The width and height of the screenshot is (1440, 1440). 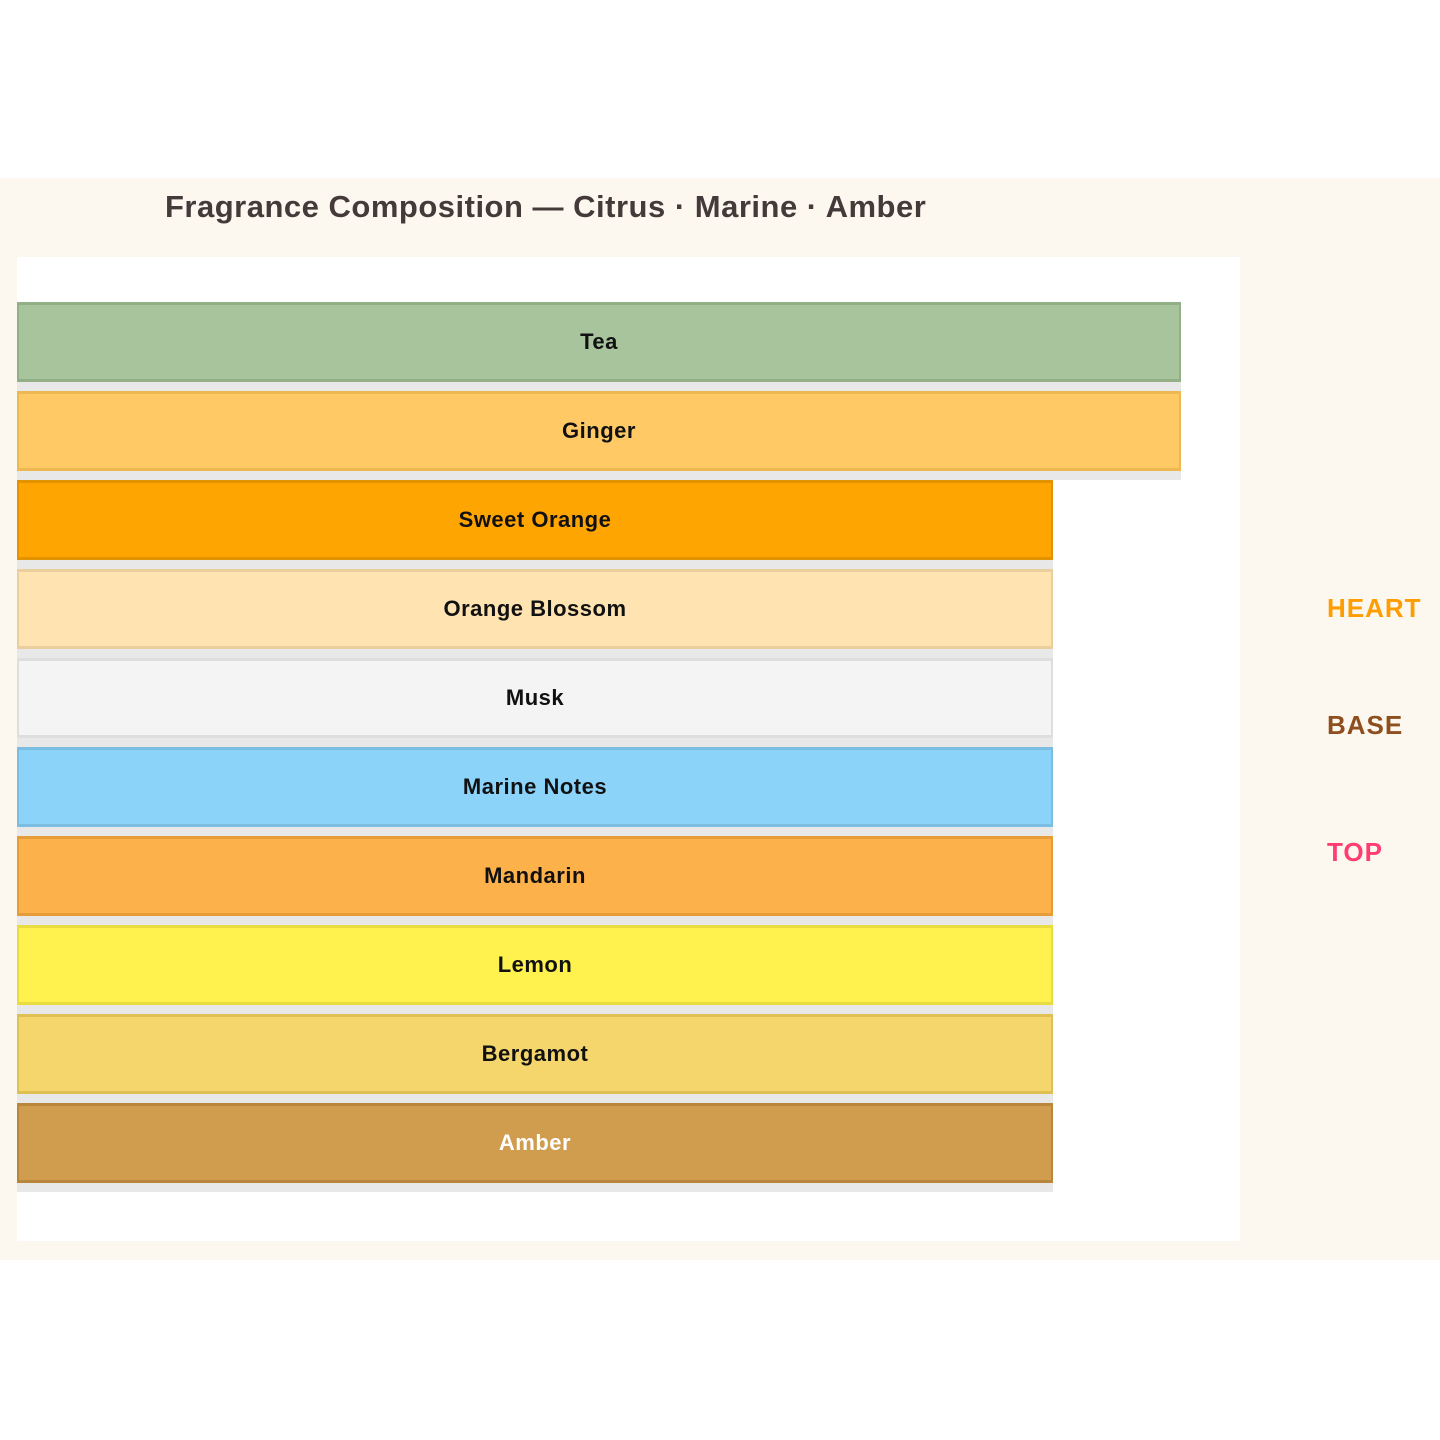 I want to click on bar-label-musk: Musk, so click(x=535, y=697).